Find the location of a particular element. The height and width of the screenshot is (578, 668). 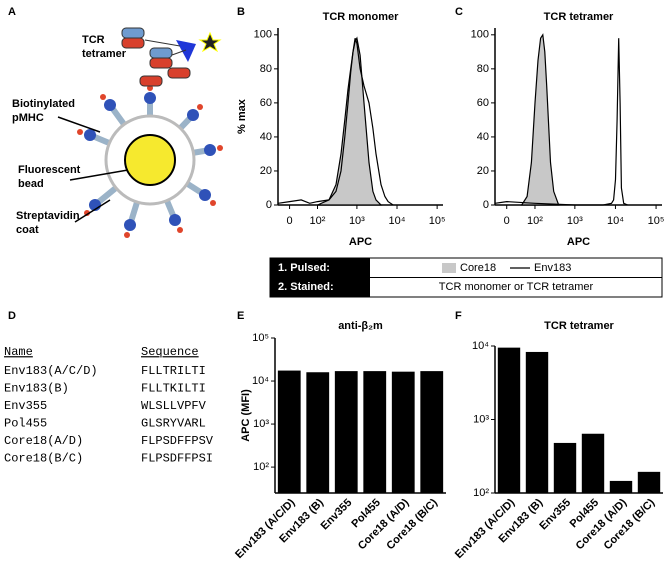

tcr-tetramer-icon is located at coordinates (171, 57).